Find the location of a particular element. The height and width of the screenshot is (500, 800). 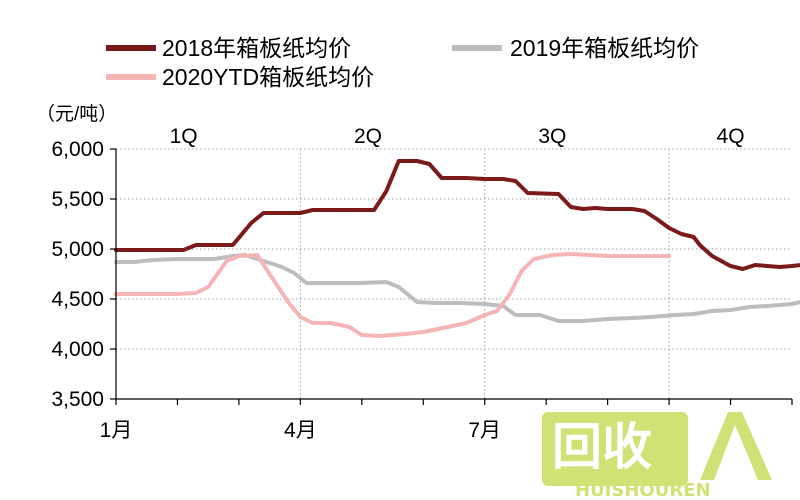

watermark-badge is located at coordinates (615, 449).